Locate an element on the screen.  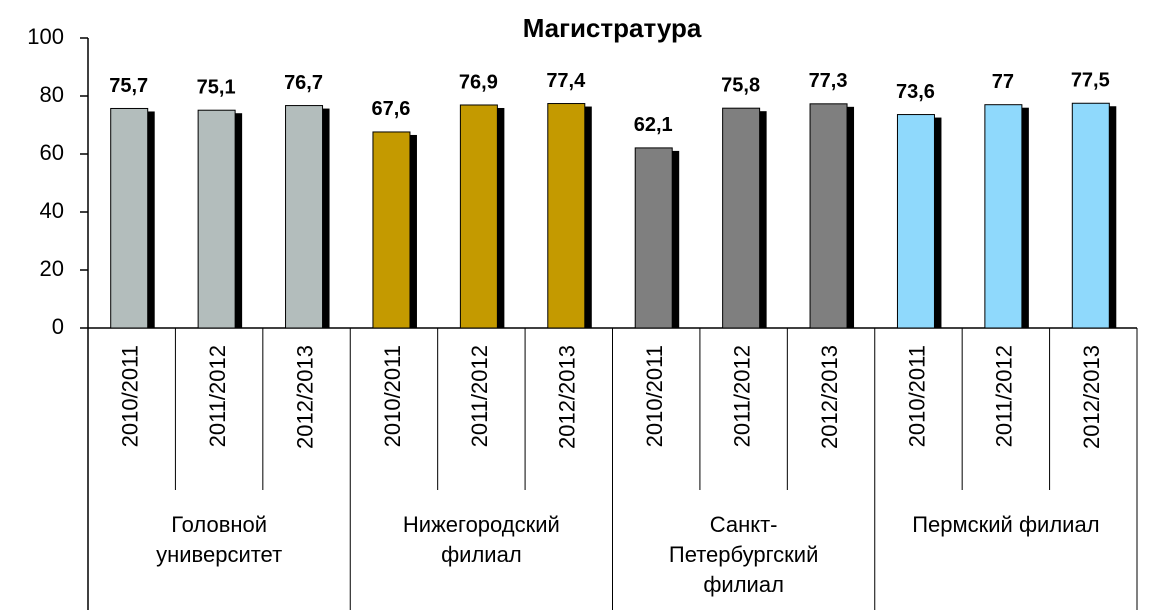
y-tick-label: 80 is located at coordinates (52, 94).